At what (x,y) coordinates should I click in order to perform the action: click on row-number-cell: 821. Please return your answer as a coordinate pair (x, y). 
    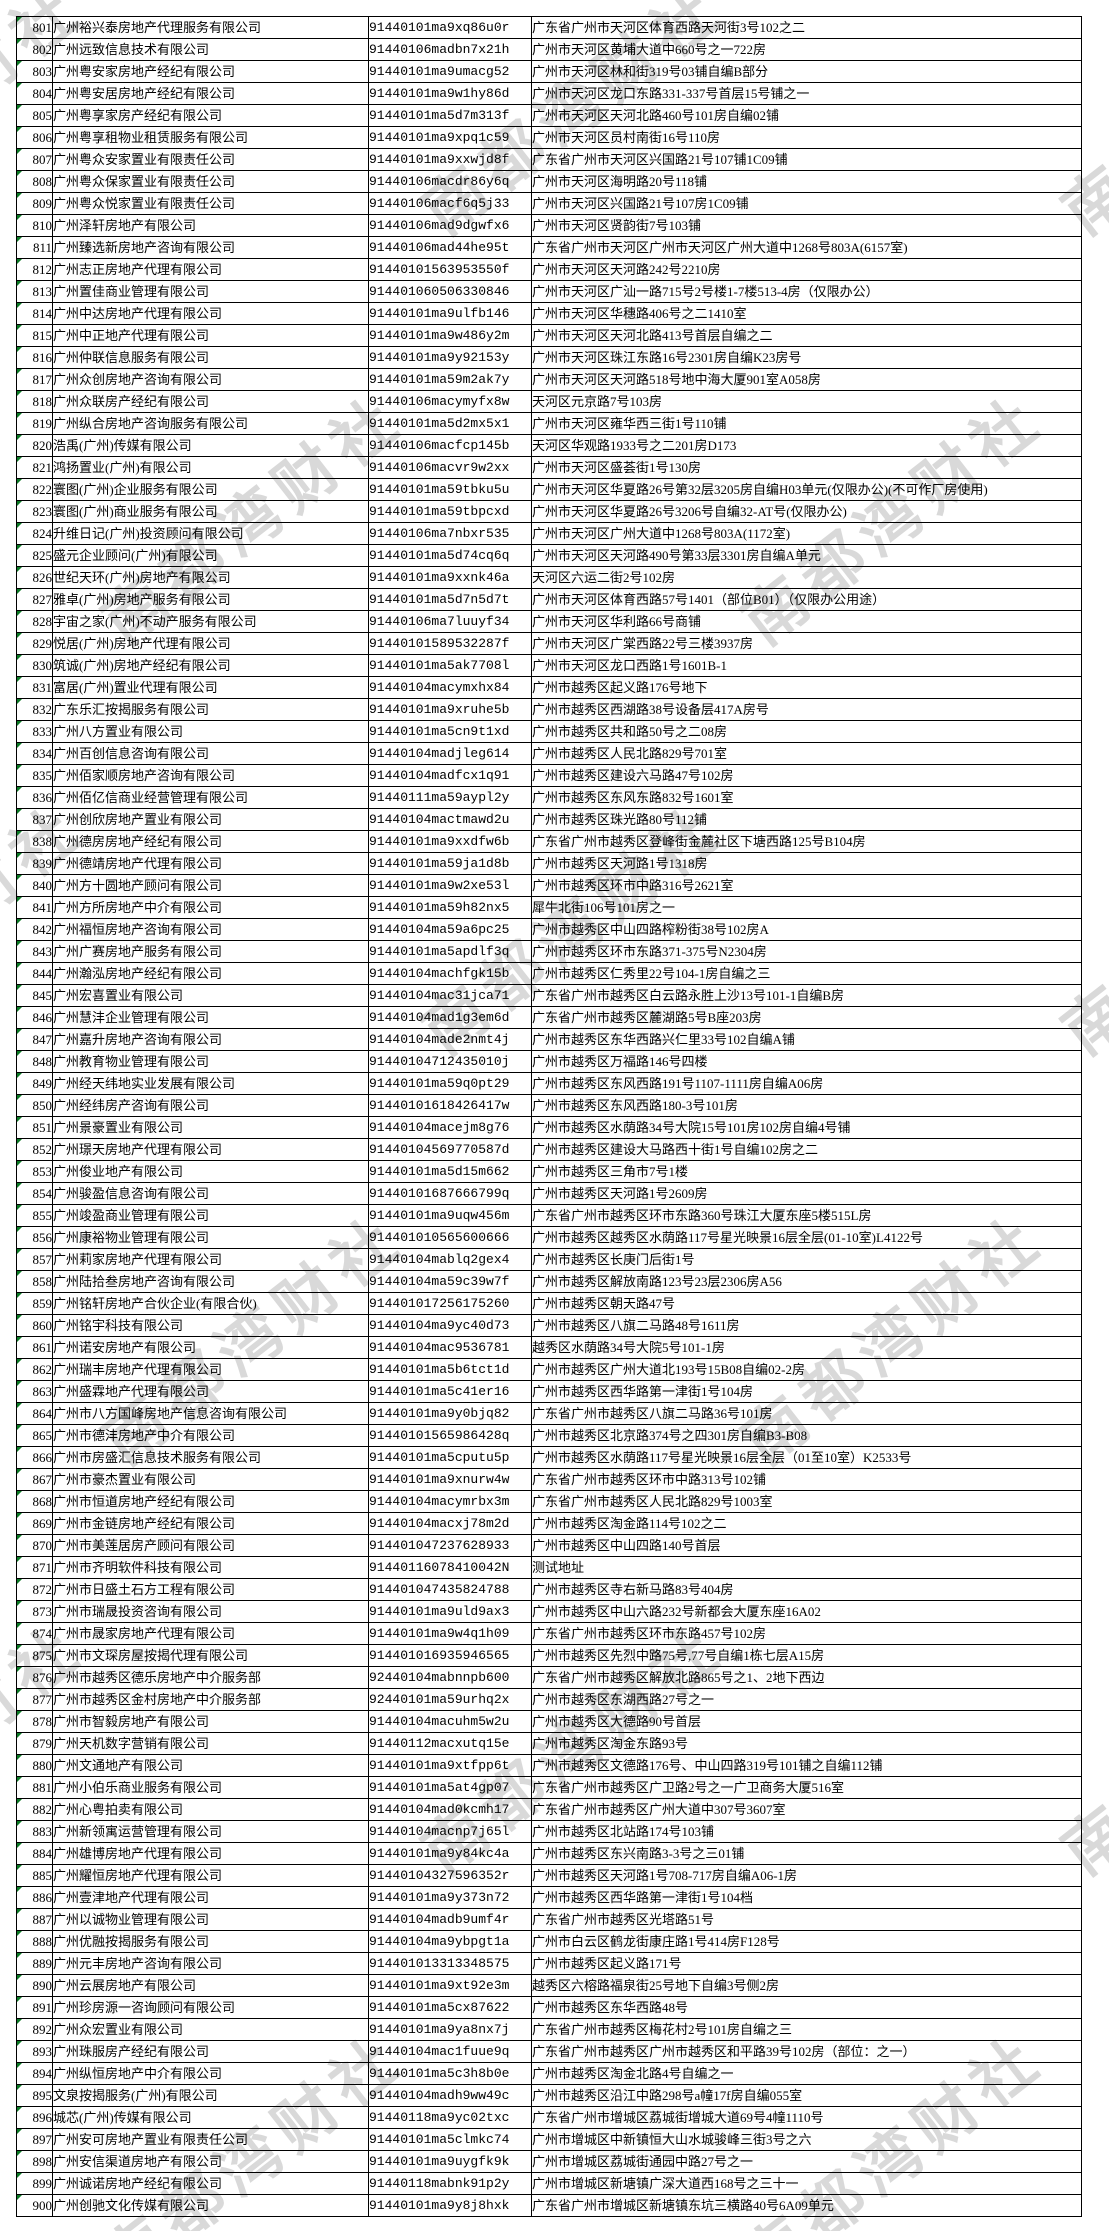
    Looking at the image, I should click on (34, 467).